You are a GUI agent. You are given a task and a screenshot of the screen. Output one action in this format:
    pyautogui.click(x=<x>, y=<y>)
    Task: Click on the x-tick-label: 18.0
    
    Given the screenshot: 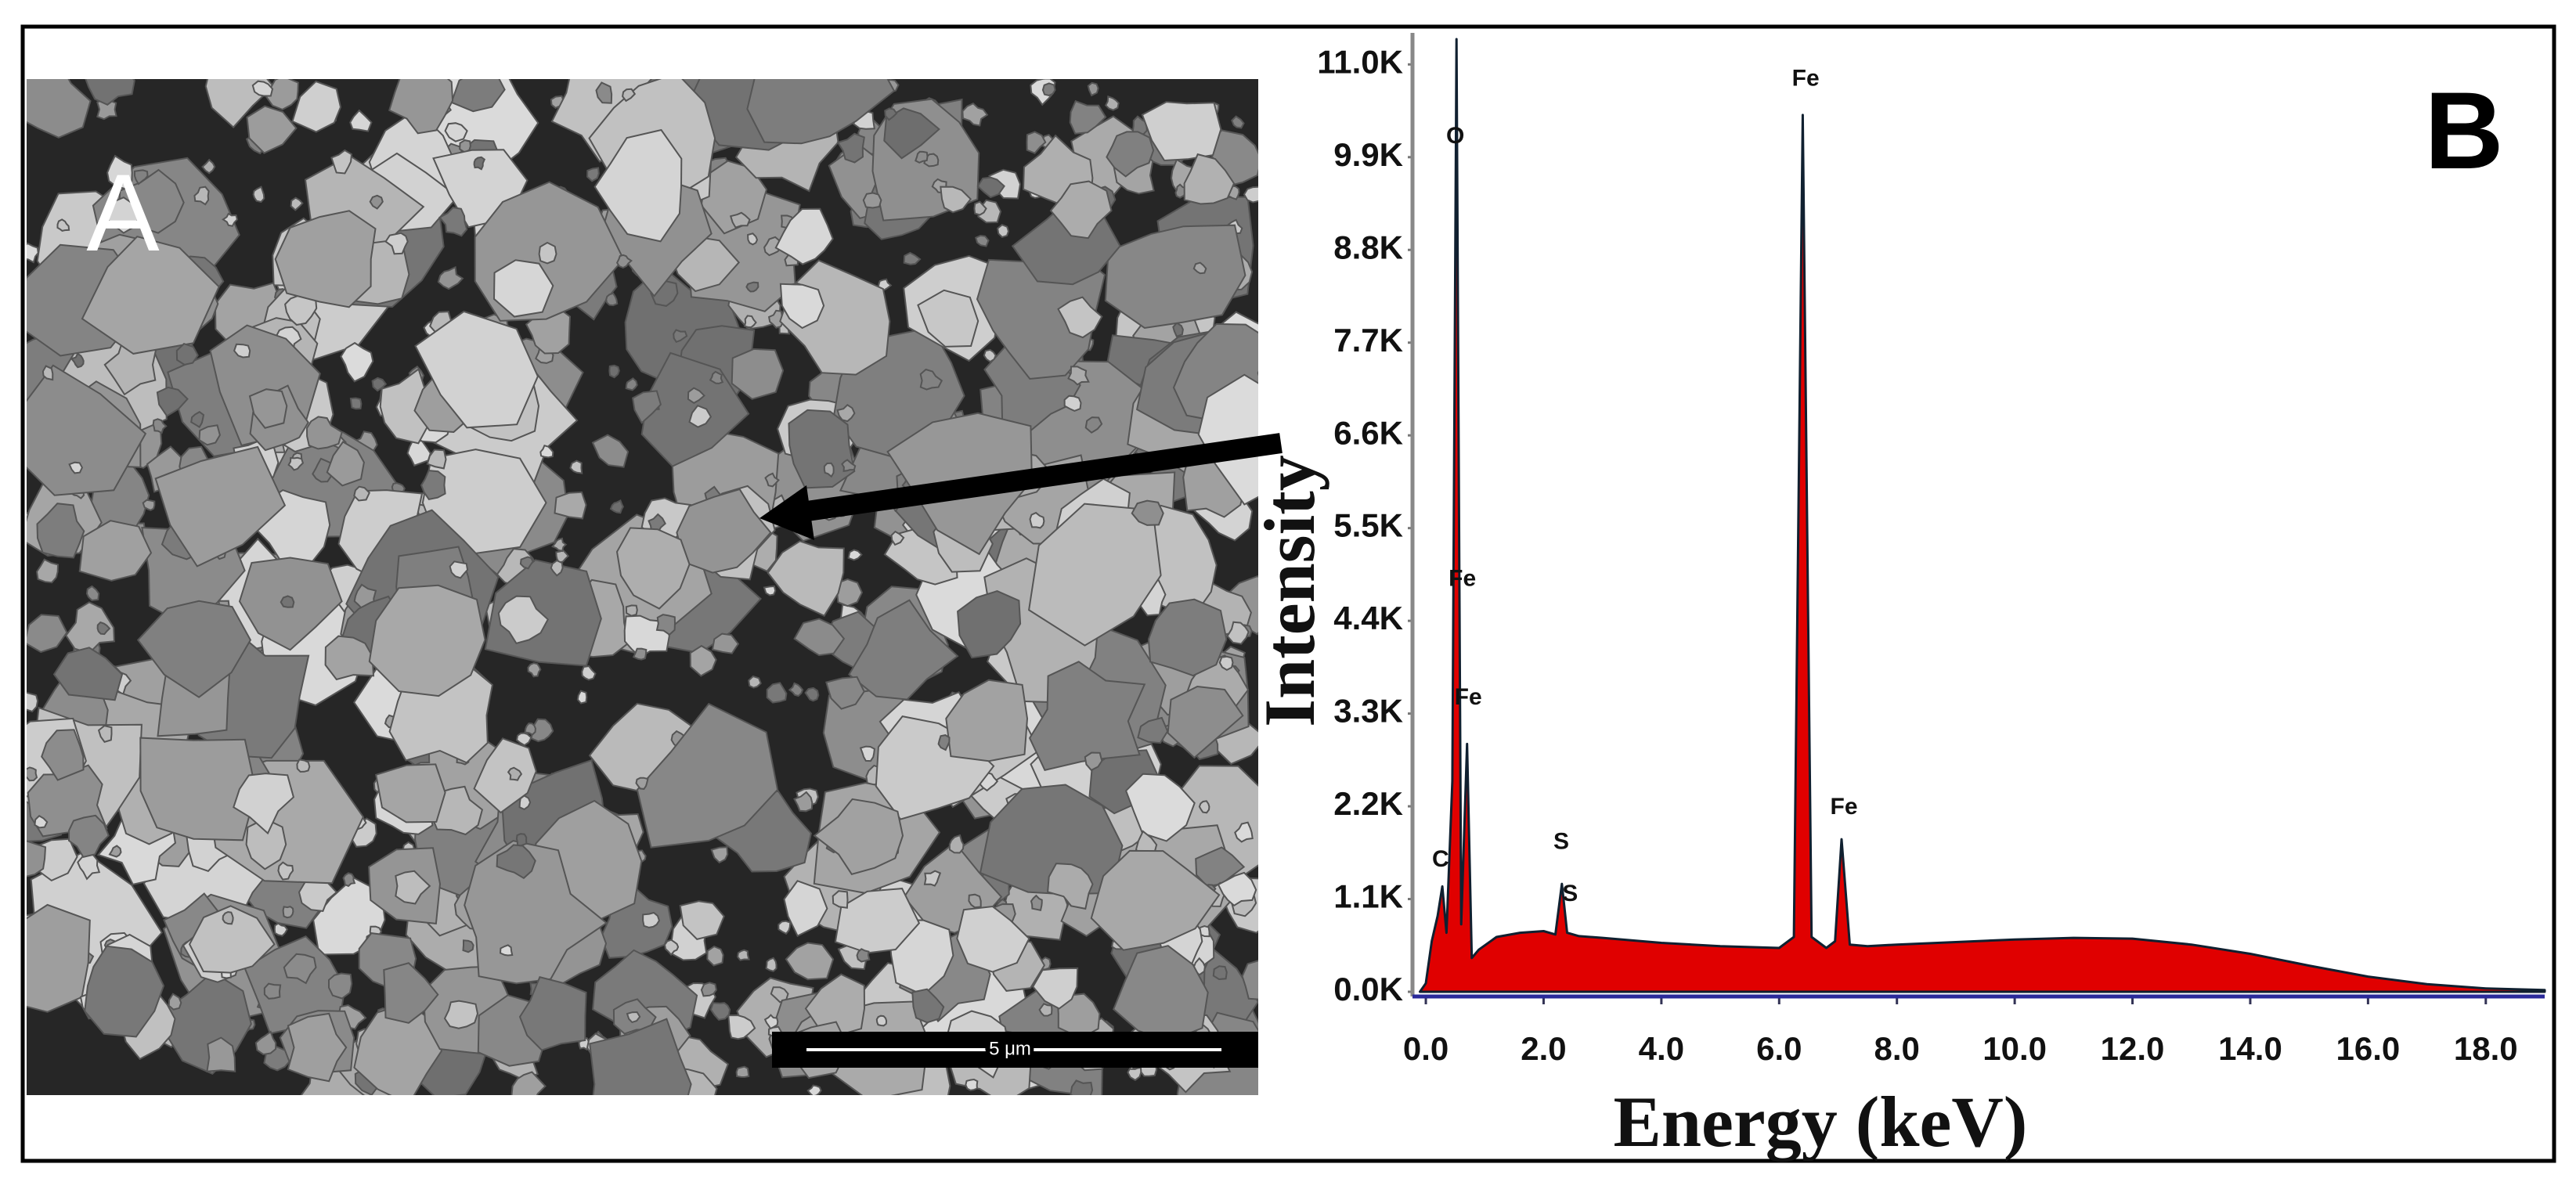 What is the action you would take?
    pyautogui.click(x=2486, y=1049)
    